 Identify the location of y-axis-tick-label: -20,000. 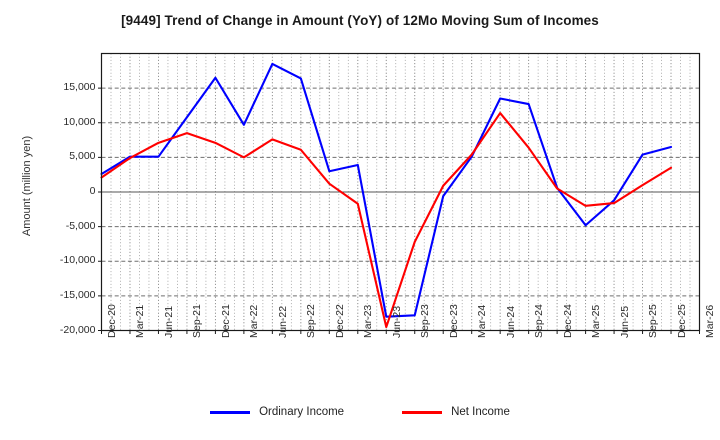
(77, 329).